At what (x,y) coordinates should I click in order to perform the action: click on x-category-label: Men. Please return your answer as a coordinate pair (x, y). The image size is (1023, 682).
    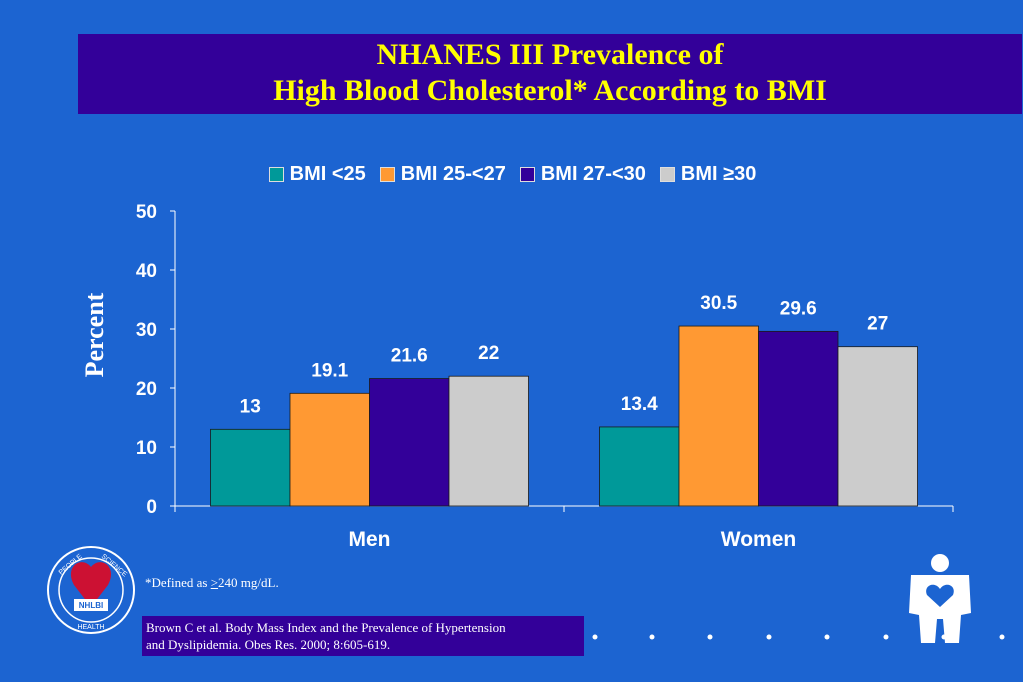
    Looking at the image, I should click on (370, 539).